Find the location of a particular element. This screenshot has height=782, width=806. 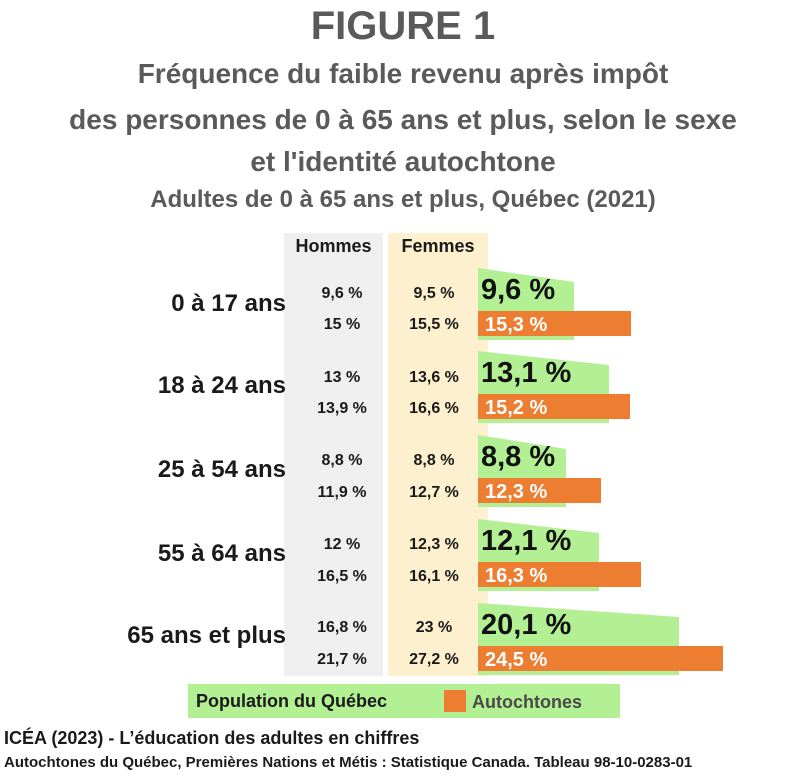

legend-autochtones-swatch is located at coordinates (455, 701).